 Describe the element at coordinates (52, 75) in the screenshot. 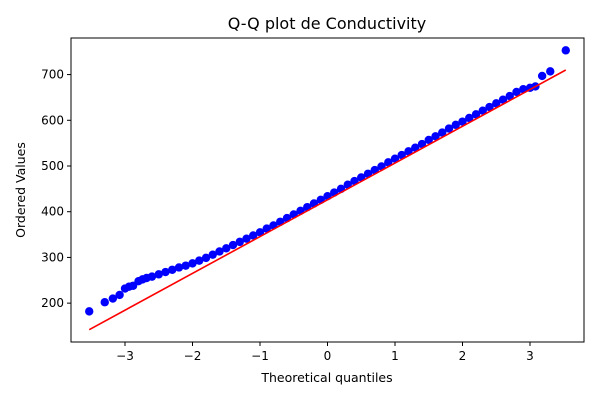

I see `y-tick-label: 700` at that location.